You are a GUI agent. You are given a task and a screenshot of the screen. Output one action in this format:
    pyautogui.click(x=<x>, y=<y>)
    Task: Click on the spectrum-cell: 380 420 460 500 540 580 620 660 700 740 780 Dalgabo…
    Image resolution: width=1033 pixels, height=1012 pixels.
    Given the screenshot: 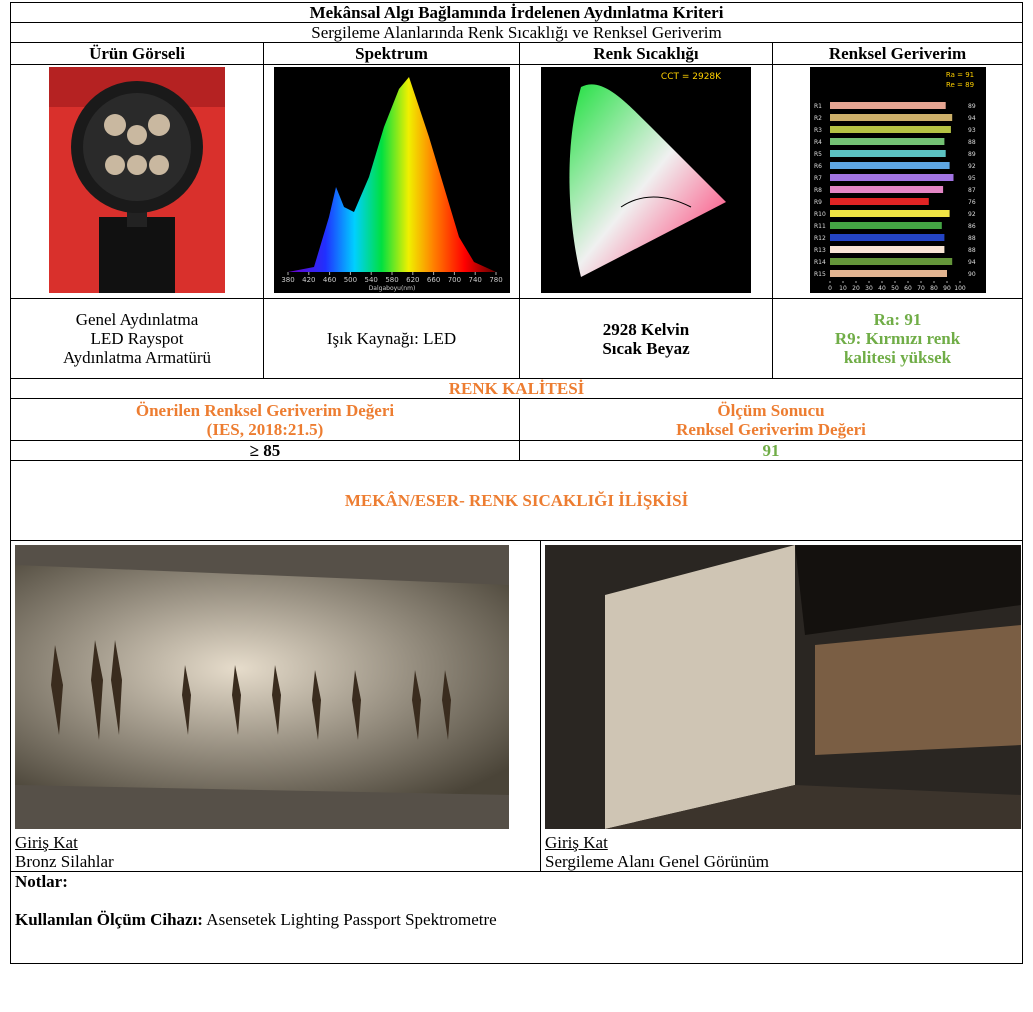 What is the action you would take?
    pyautogui.click(x=391, y=181)
    